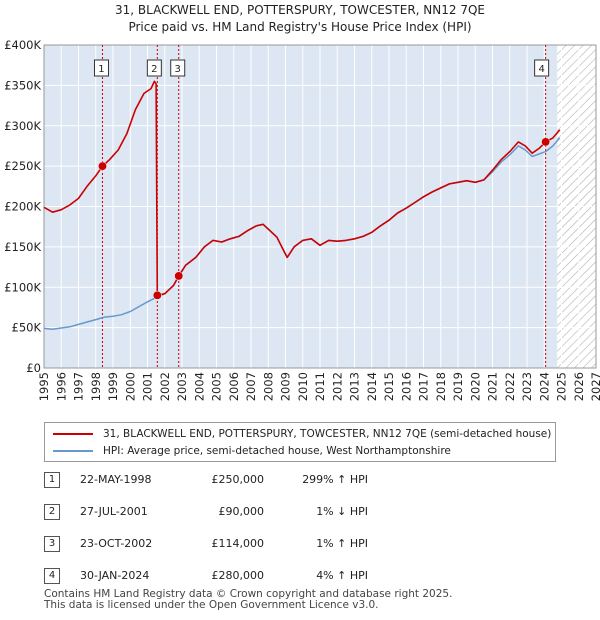  What do you see at coordinates (562, 386) in the screenshot?
I see `x-tick-label: 2025` at bounding box center [562, 386].